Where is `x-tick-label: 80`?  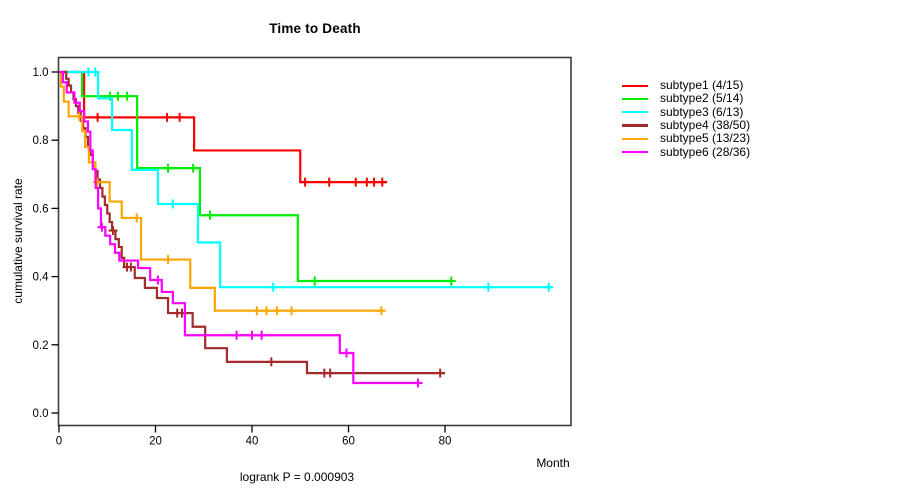
x-tick-label: 80 is located at coordinates (445, 442).